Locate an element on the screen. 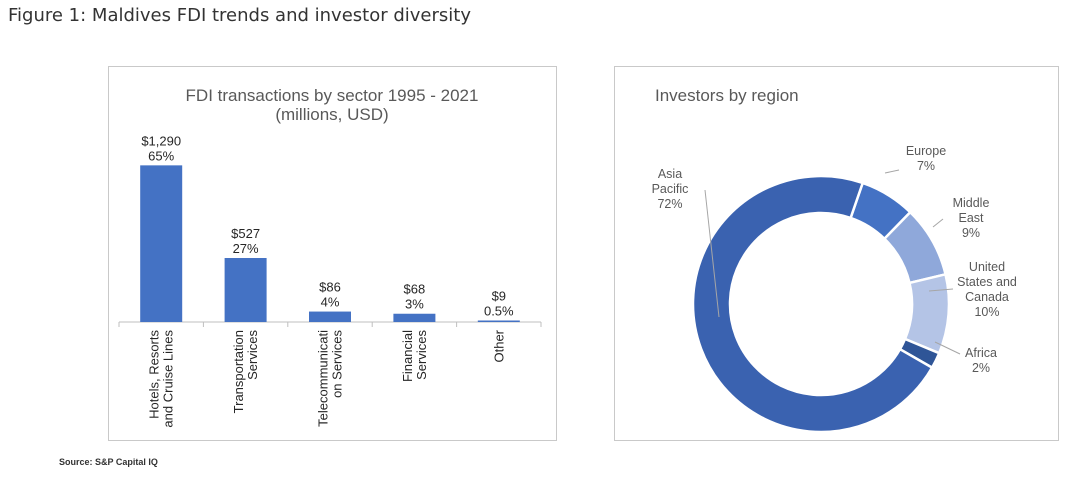 The height and width of the screenshot is (481, 1065). x-tick-label-line: and Cruise Lines is located at coordinates (168, 379).